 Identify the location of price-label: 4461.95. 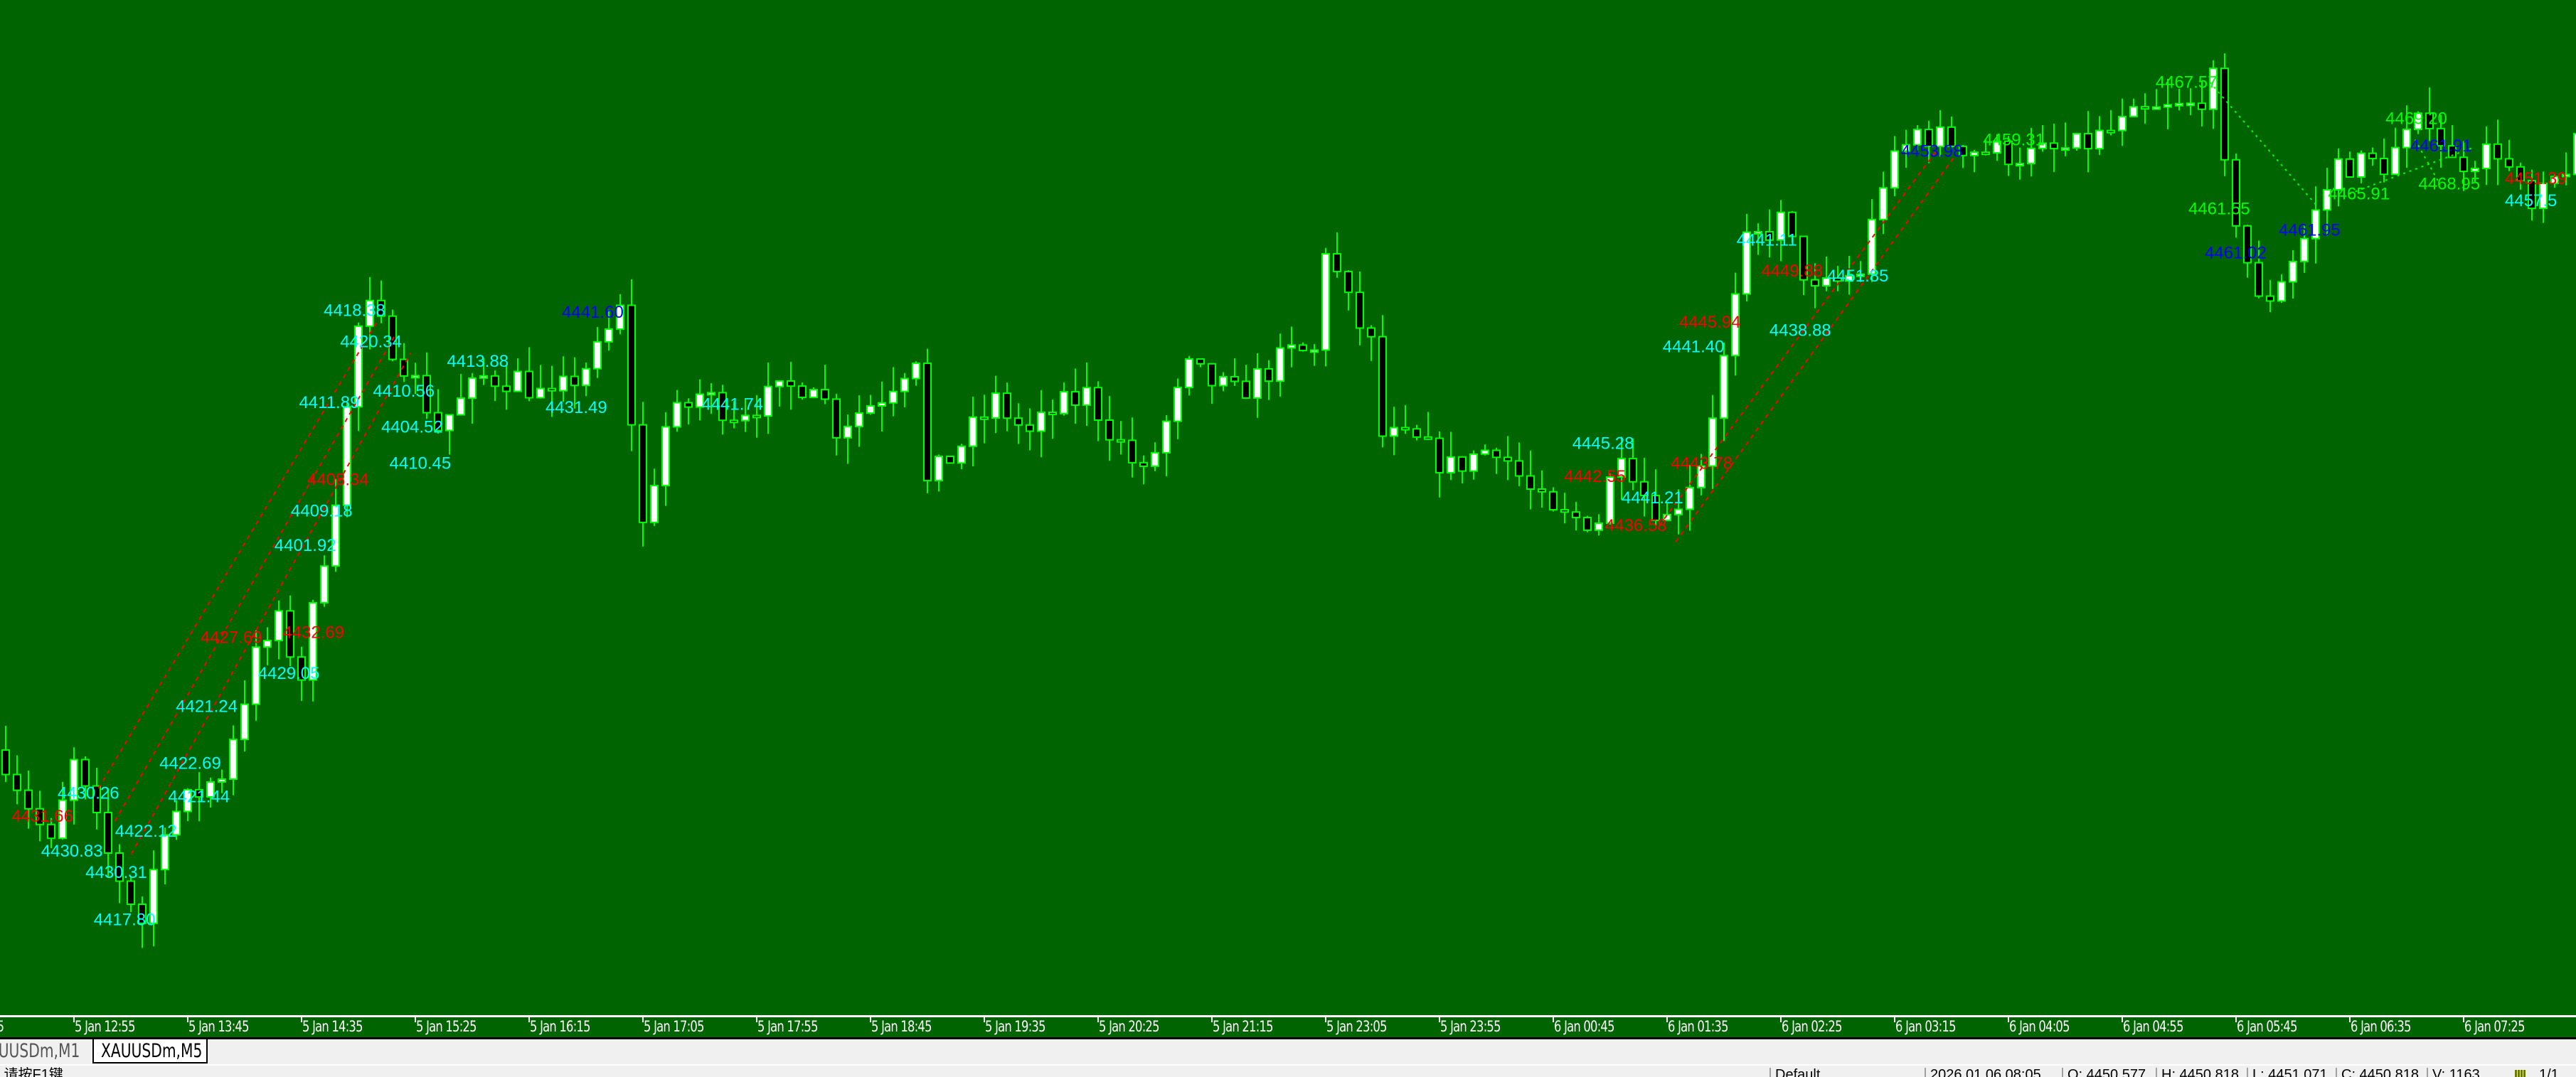
(2310, 230).